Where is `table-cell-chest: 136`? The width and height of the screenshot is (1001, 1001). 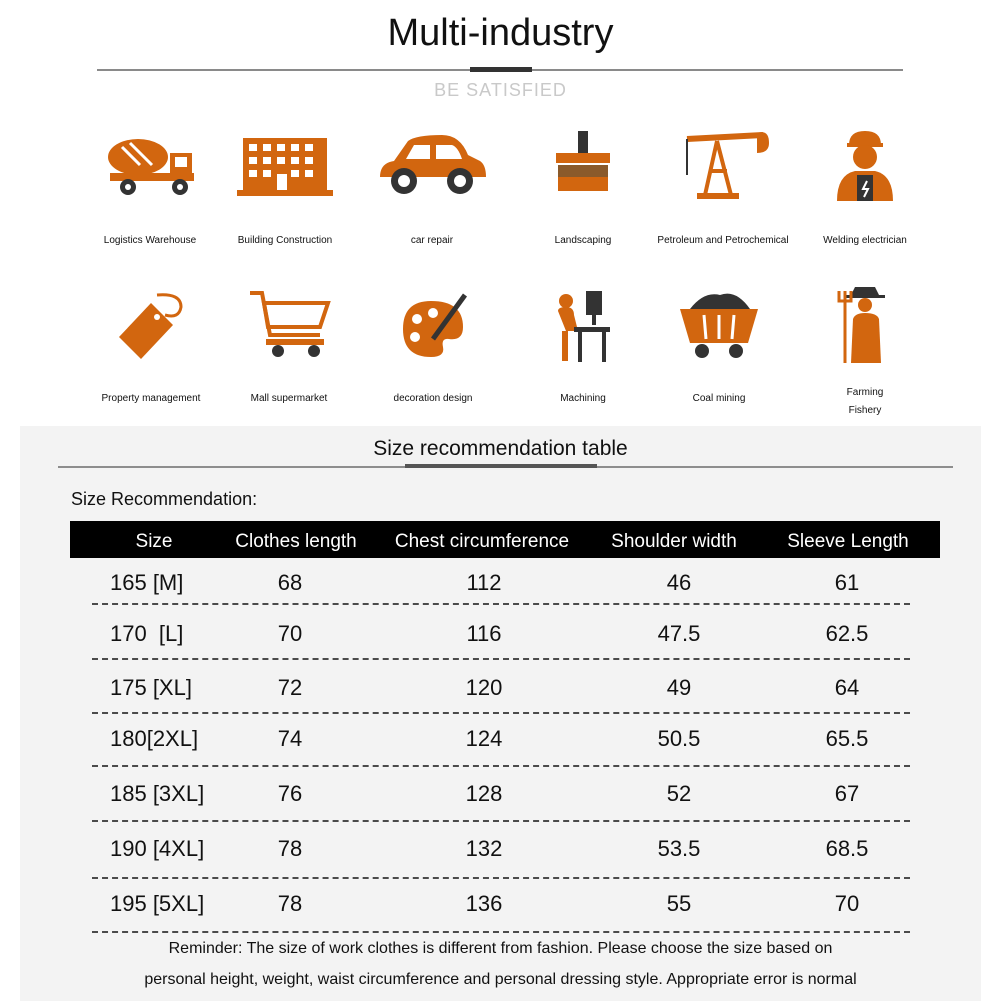 table-cell-chest: 136 is located at coordinates (484, 903).